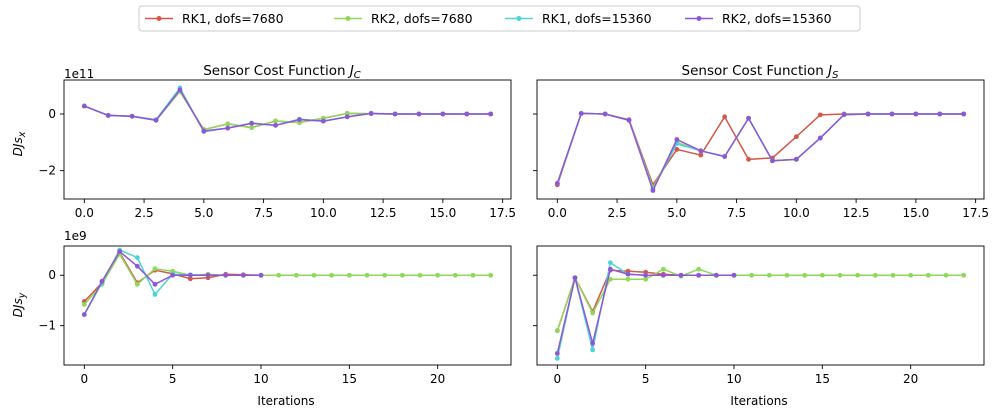 Image resolution: width=998 pixels, height=417 pixels. I want to click on title-top-left: Sensor Cost Function JC, so click(282, 72).